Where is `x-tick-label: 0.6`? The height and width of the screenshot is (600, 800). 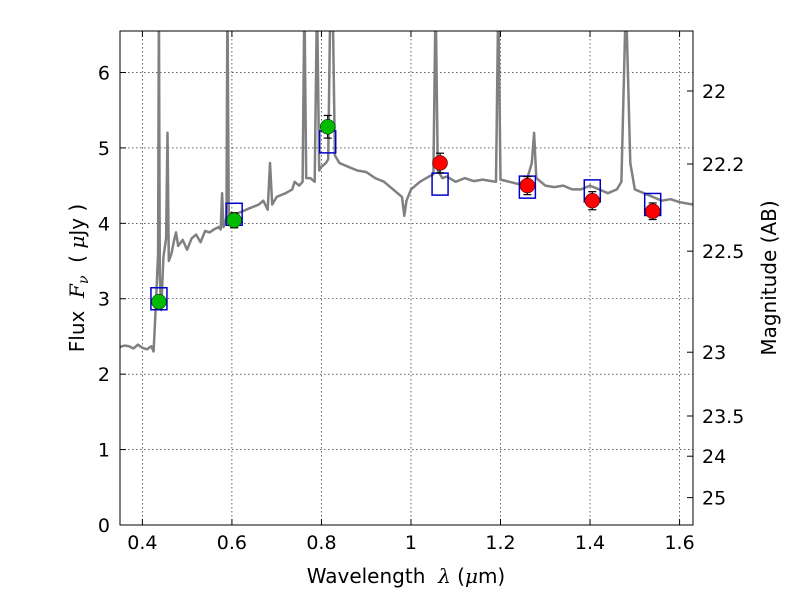
x-tick-label: 0.6 is located at coordinates (232, 543).